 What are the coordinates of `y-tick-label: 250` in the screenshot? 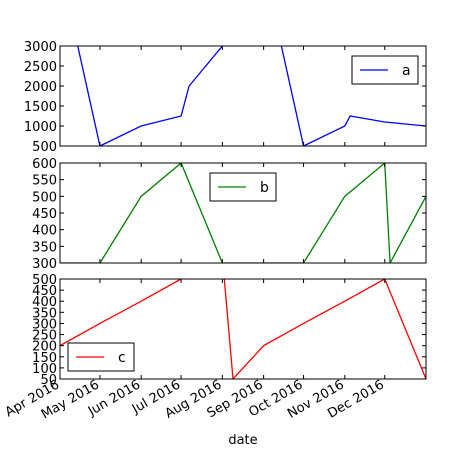 It's located at (44, 336).